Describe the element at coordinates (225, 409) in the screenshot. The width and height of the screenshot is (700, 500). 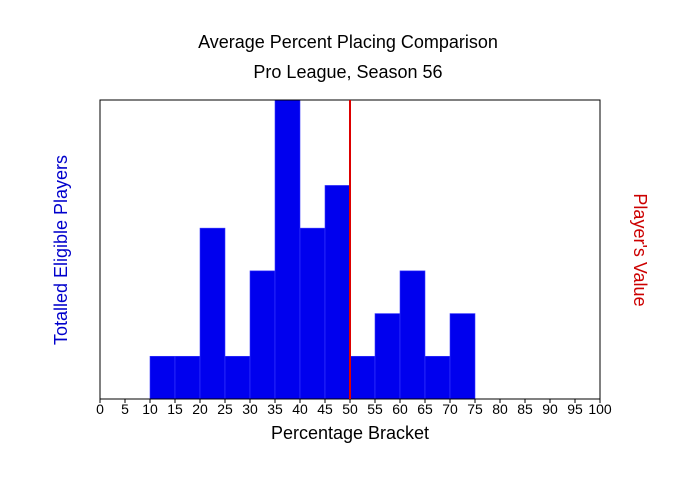
I see `x-tick-label-25: 25` at that location.